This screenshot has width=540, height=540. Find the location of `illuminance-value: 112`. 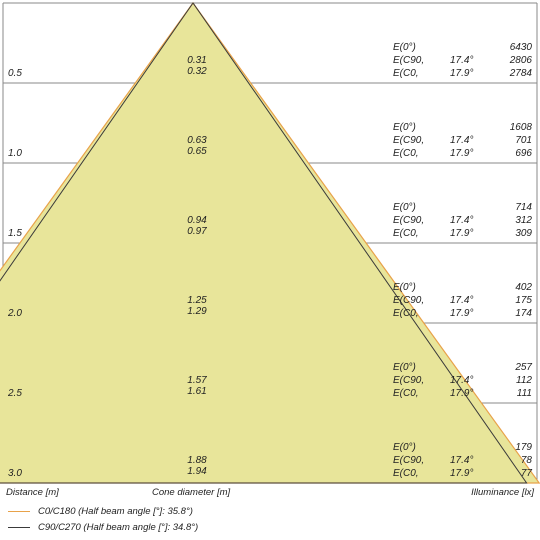

illuminance-value: 112 is located at coordinates (524, 380).